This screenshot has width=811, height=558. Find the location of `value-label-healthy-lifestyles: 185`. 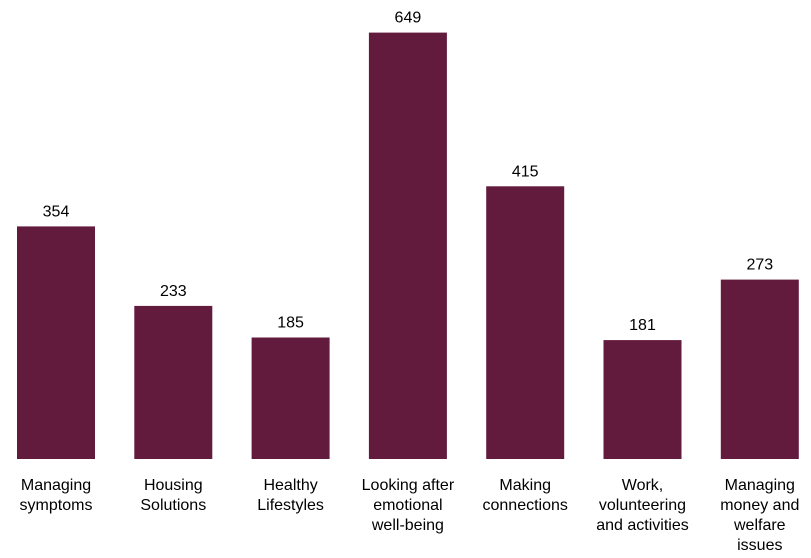

value-label-healthy-lifestyles: 185 is located at coordinates (290, 323).